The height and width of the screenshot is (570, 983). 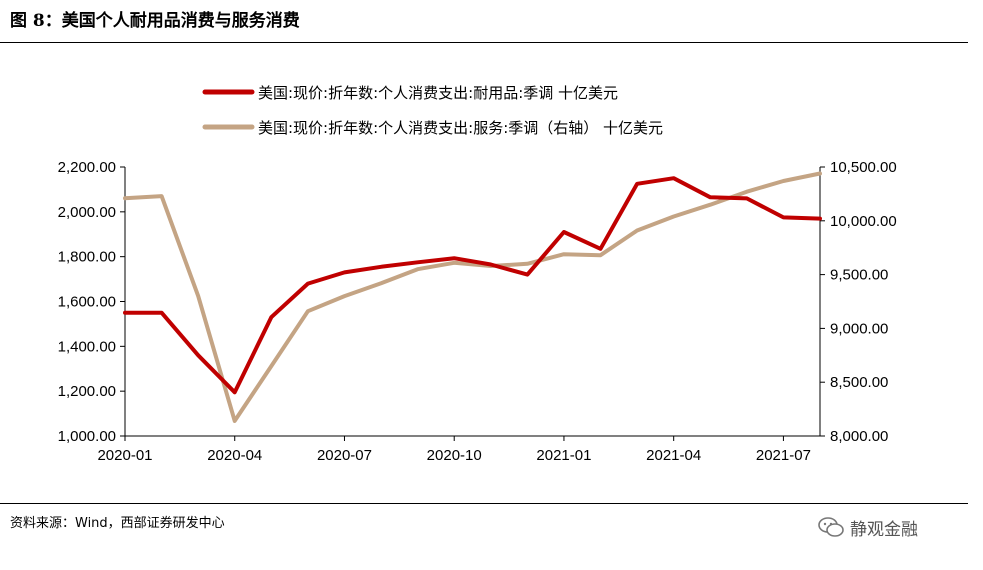 What do you see at coordinates (859, 275) in the screenshot?
I see `right-tick-label: 9,500.00` at bounding box center [859, 275].